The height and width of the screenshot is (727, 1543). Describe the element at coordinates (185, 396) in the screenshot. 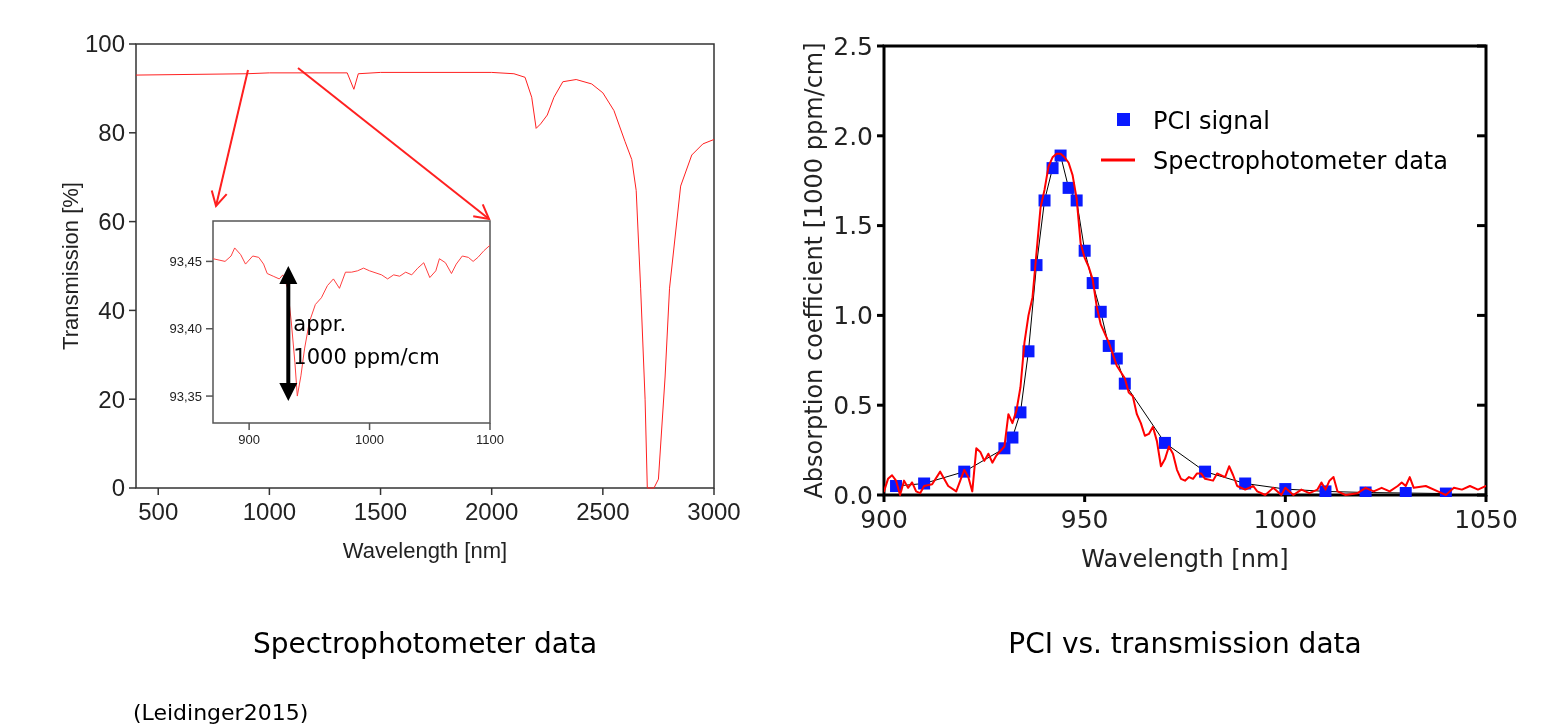

I see `y-tick-label: 93,35` at that location.